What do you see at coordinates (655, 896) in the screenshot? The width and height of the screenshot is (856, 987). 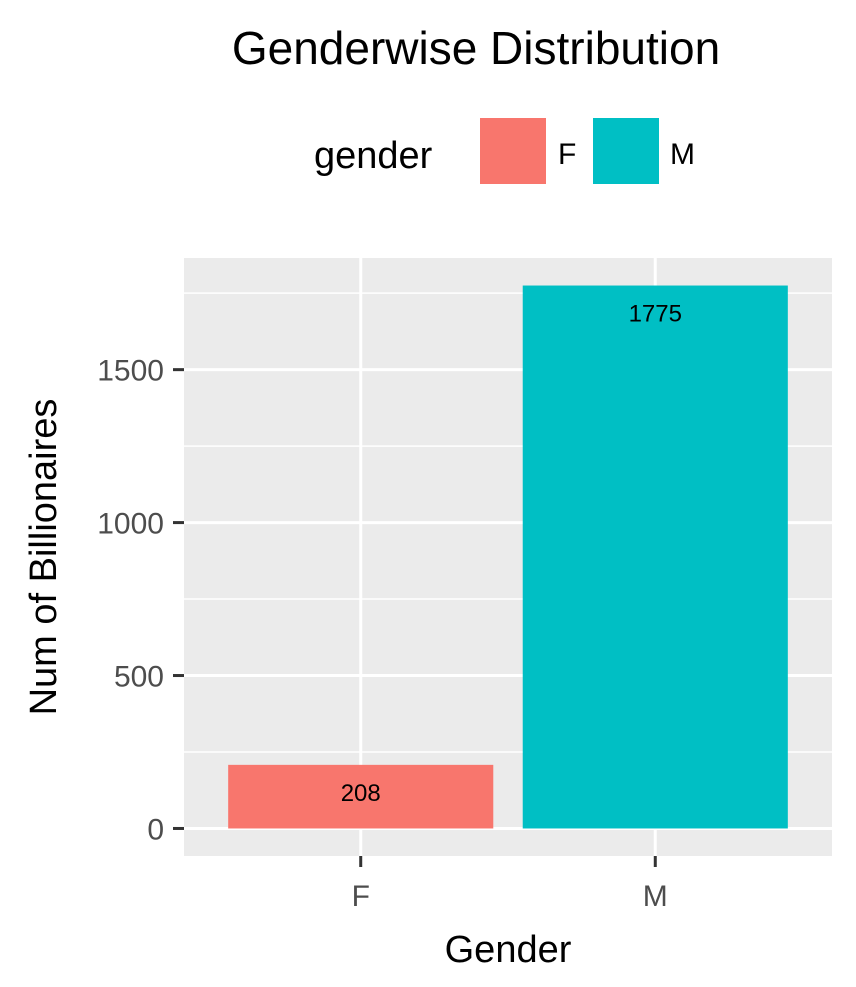 I see `x-tick-label: M` at bounding box center [655, 896].